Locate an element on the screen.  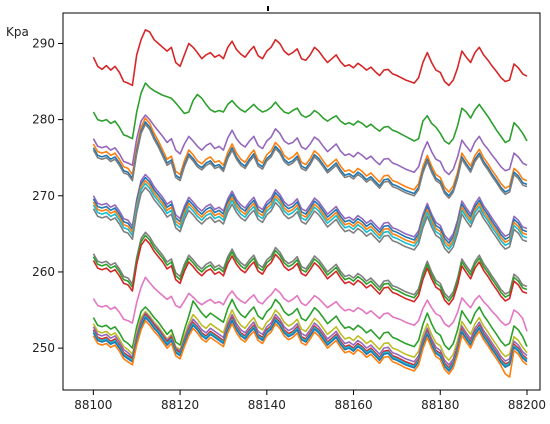
y-tick-label: 250 is located at coordinates (43, 348).